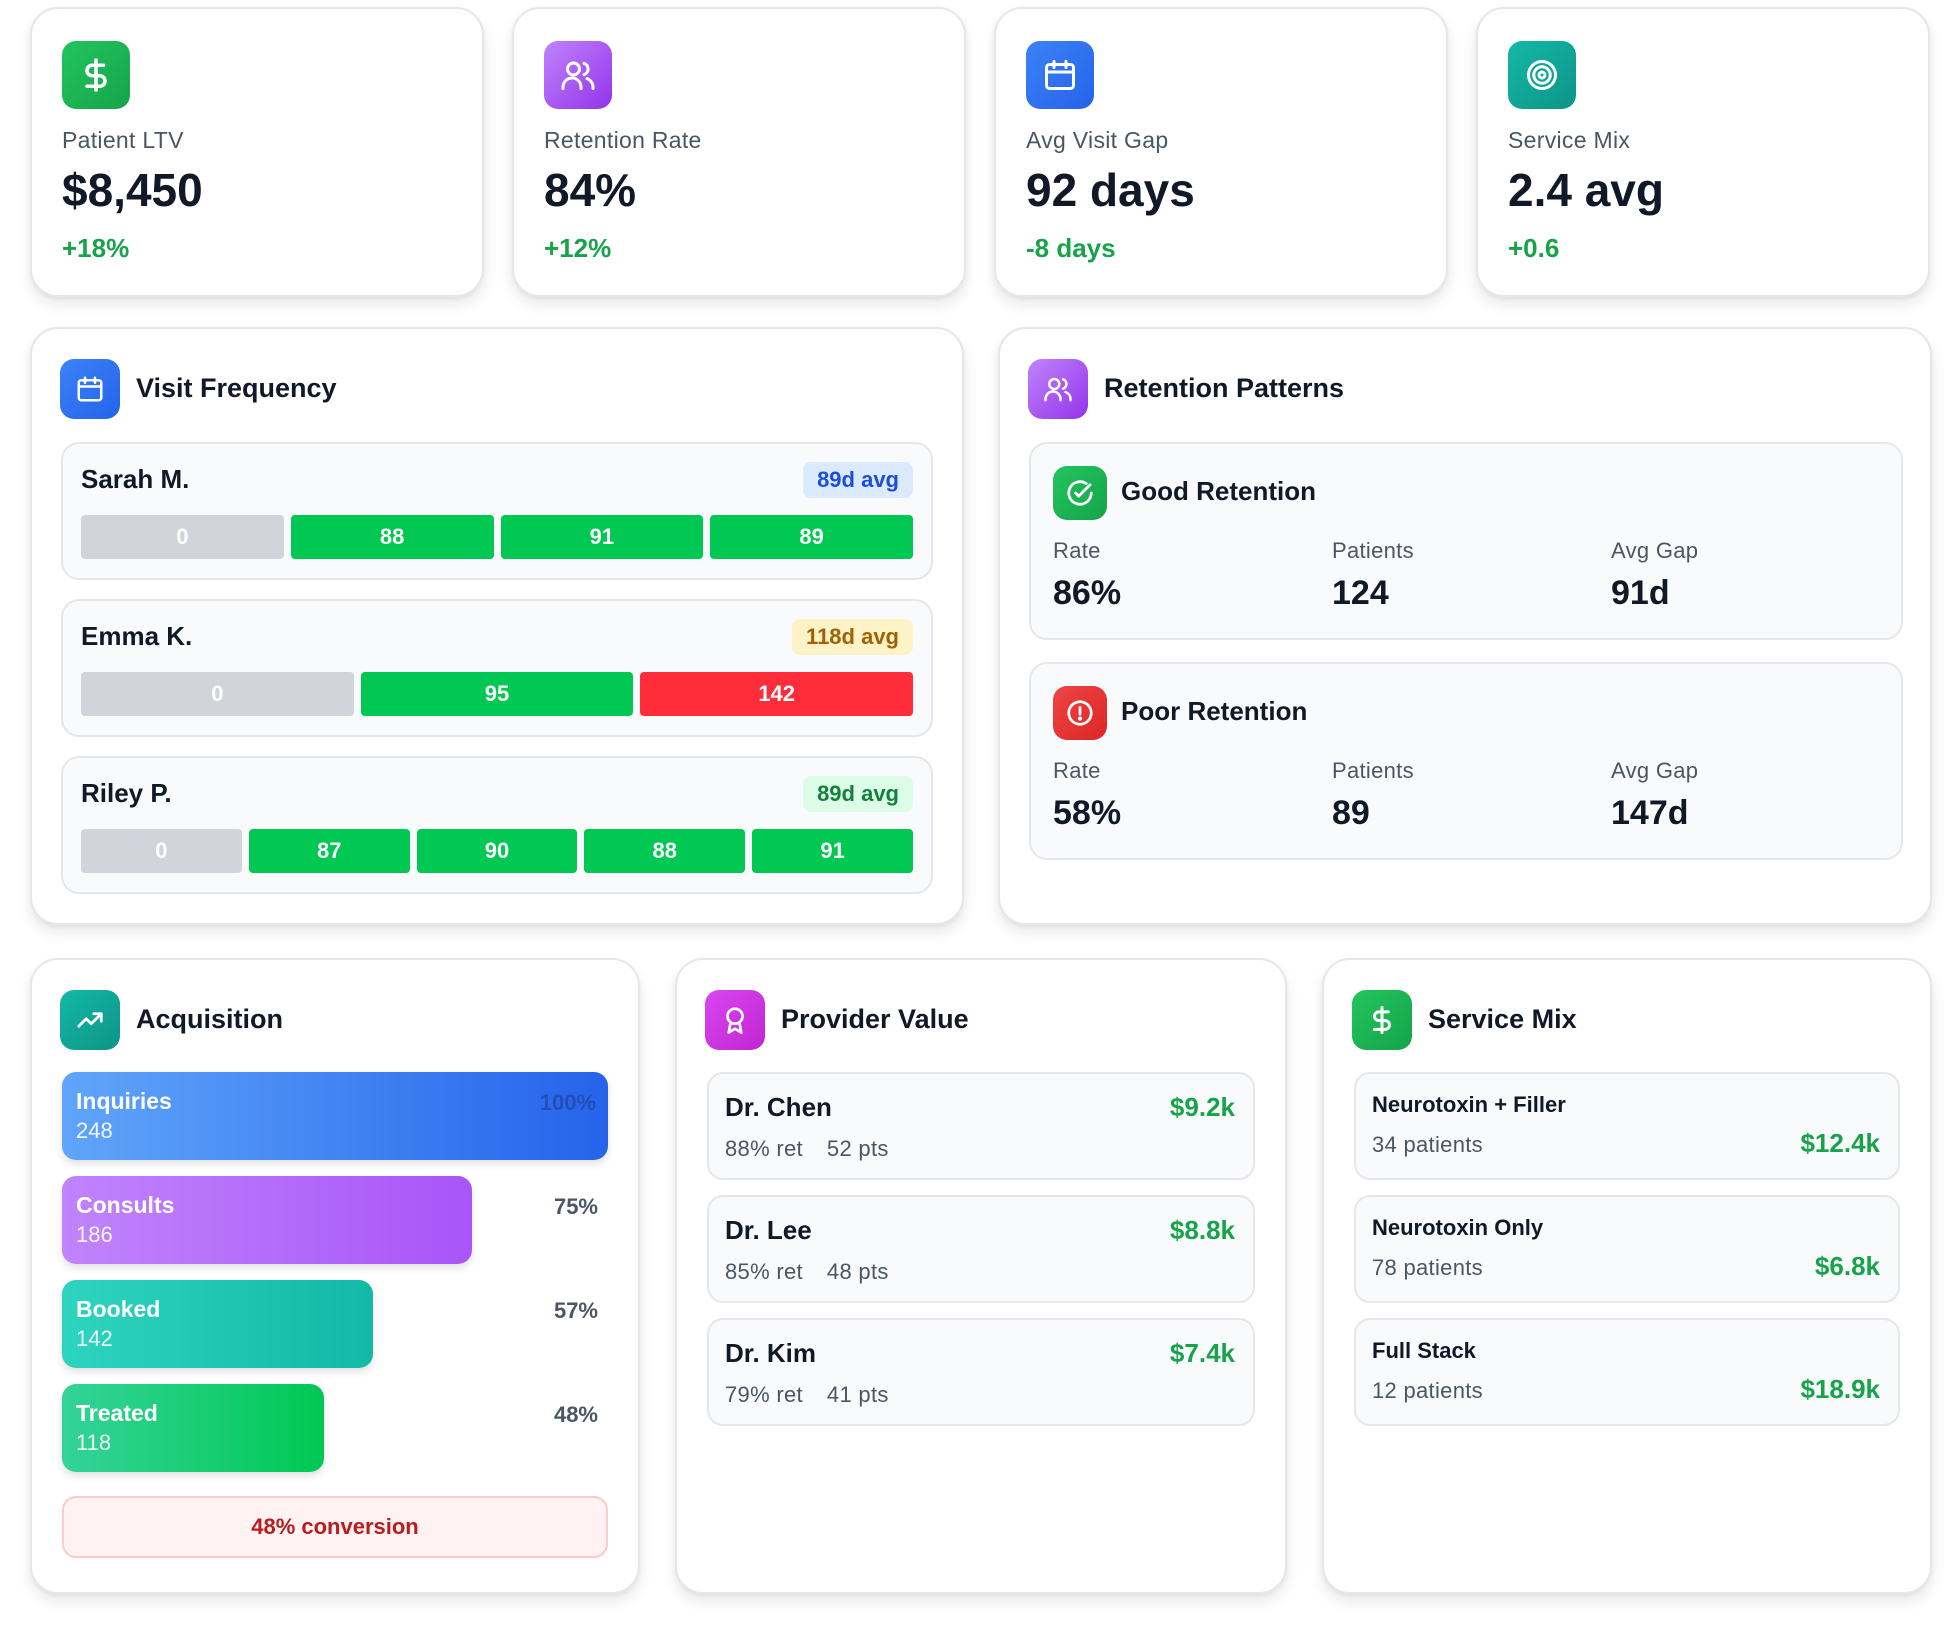 This screenshot has width=1959, height=1637. What do you see at coordinates (1627, 1372) in the screenshot?
I see `service-row: Full Stack 12 patients $18.9k` at bounding box center [1627, 1372].